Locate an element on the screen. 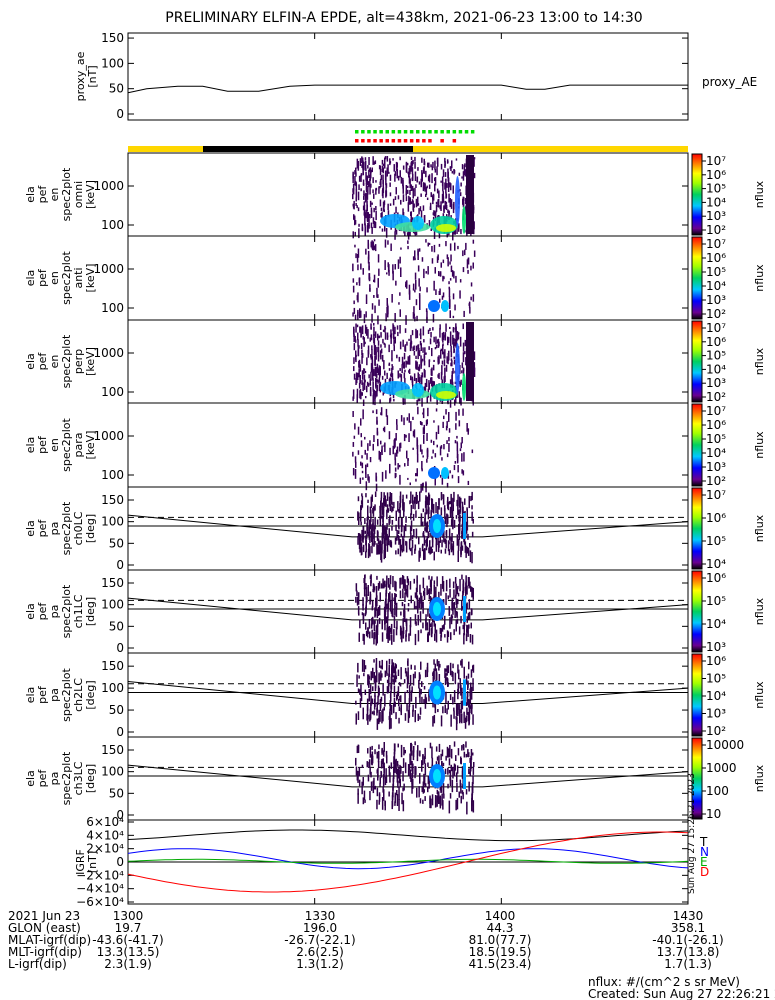 This screenshot has height=1000, width=775. flux-column is located at coordinates (464, 526).